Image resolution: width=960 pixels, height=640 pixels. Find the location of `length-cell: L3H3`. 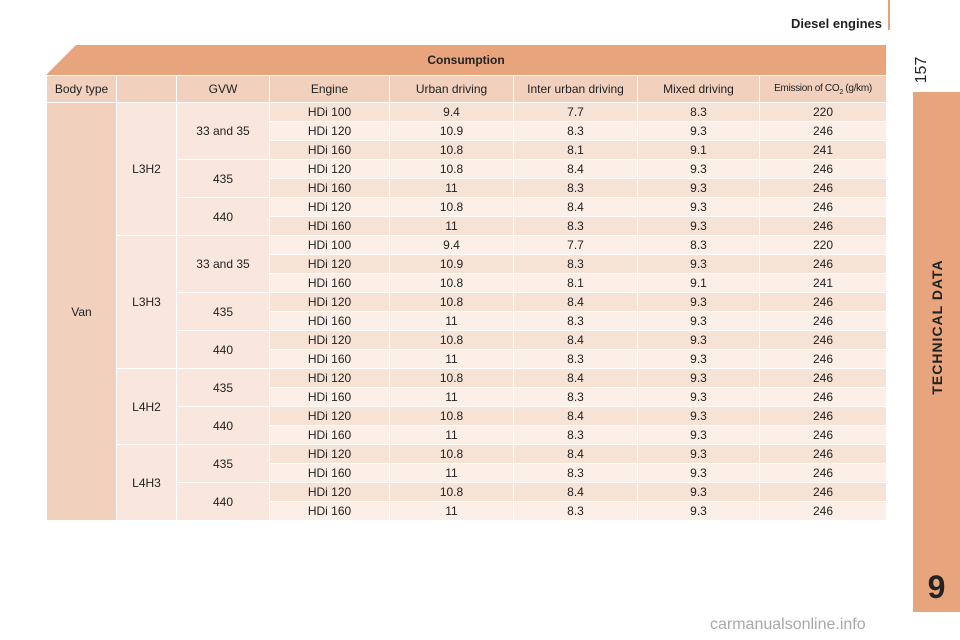

length-cell: L3H3 is located at coordinates (146, 302).